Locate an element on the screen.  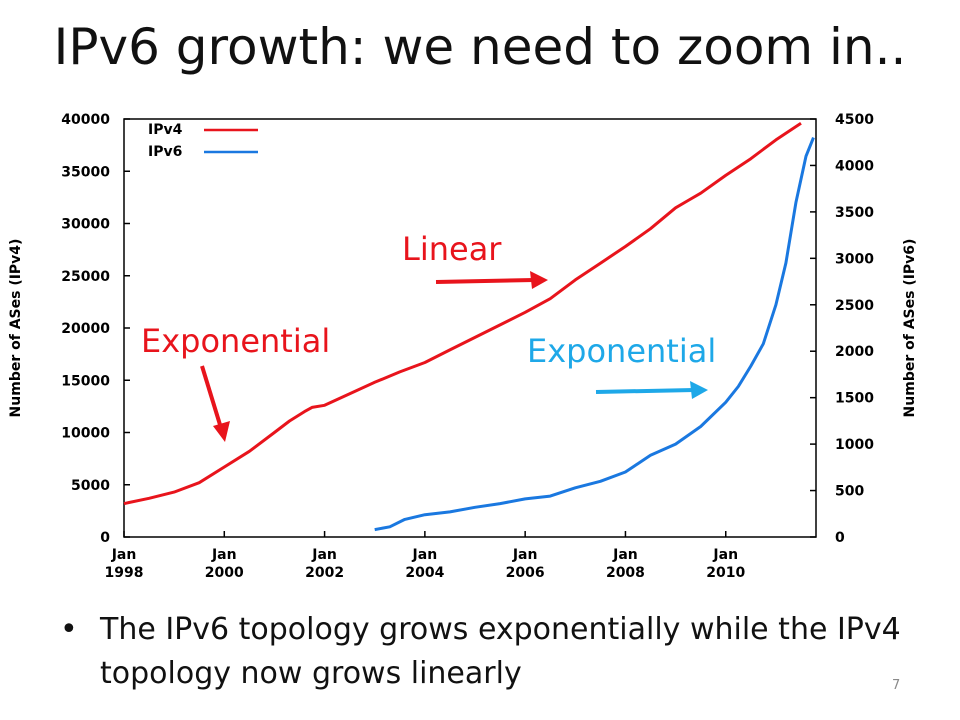
y-tick-label-left: 0 is located at coordinates (105, 538).